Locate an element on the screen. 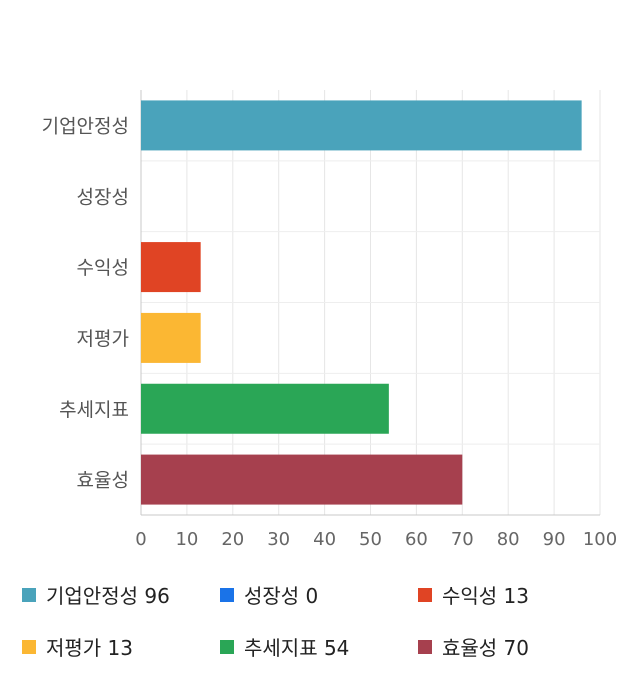 The height and width of the screenshot is (700, 640). legend-item: 추세지표 54 is located at coordinates (284, 646).